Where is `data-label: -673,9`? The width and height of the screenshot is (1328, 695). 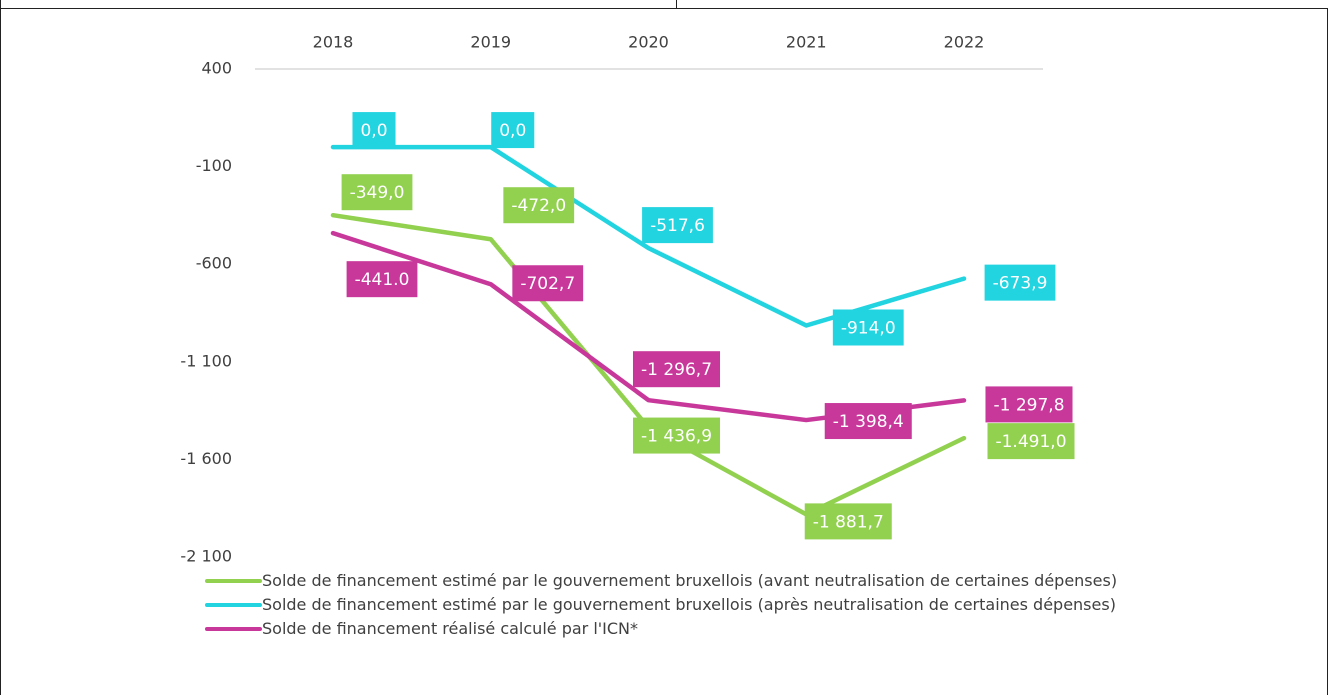
data-label: -673,9 is located at coordinates (1020, 282).